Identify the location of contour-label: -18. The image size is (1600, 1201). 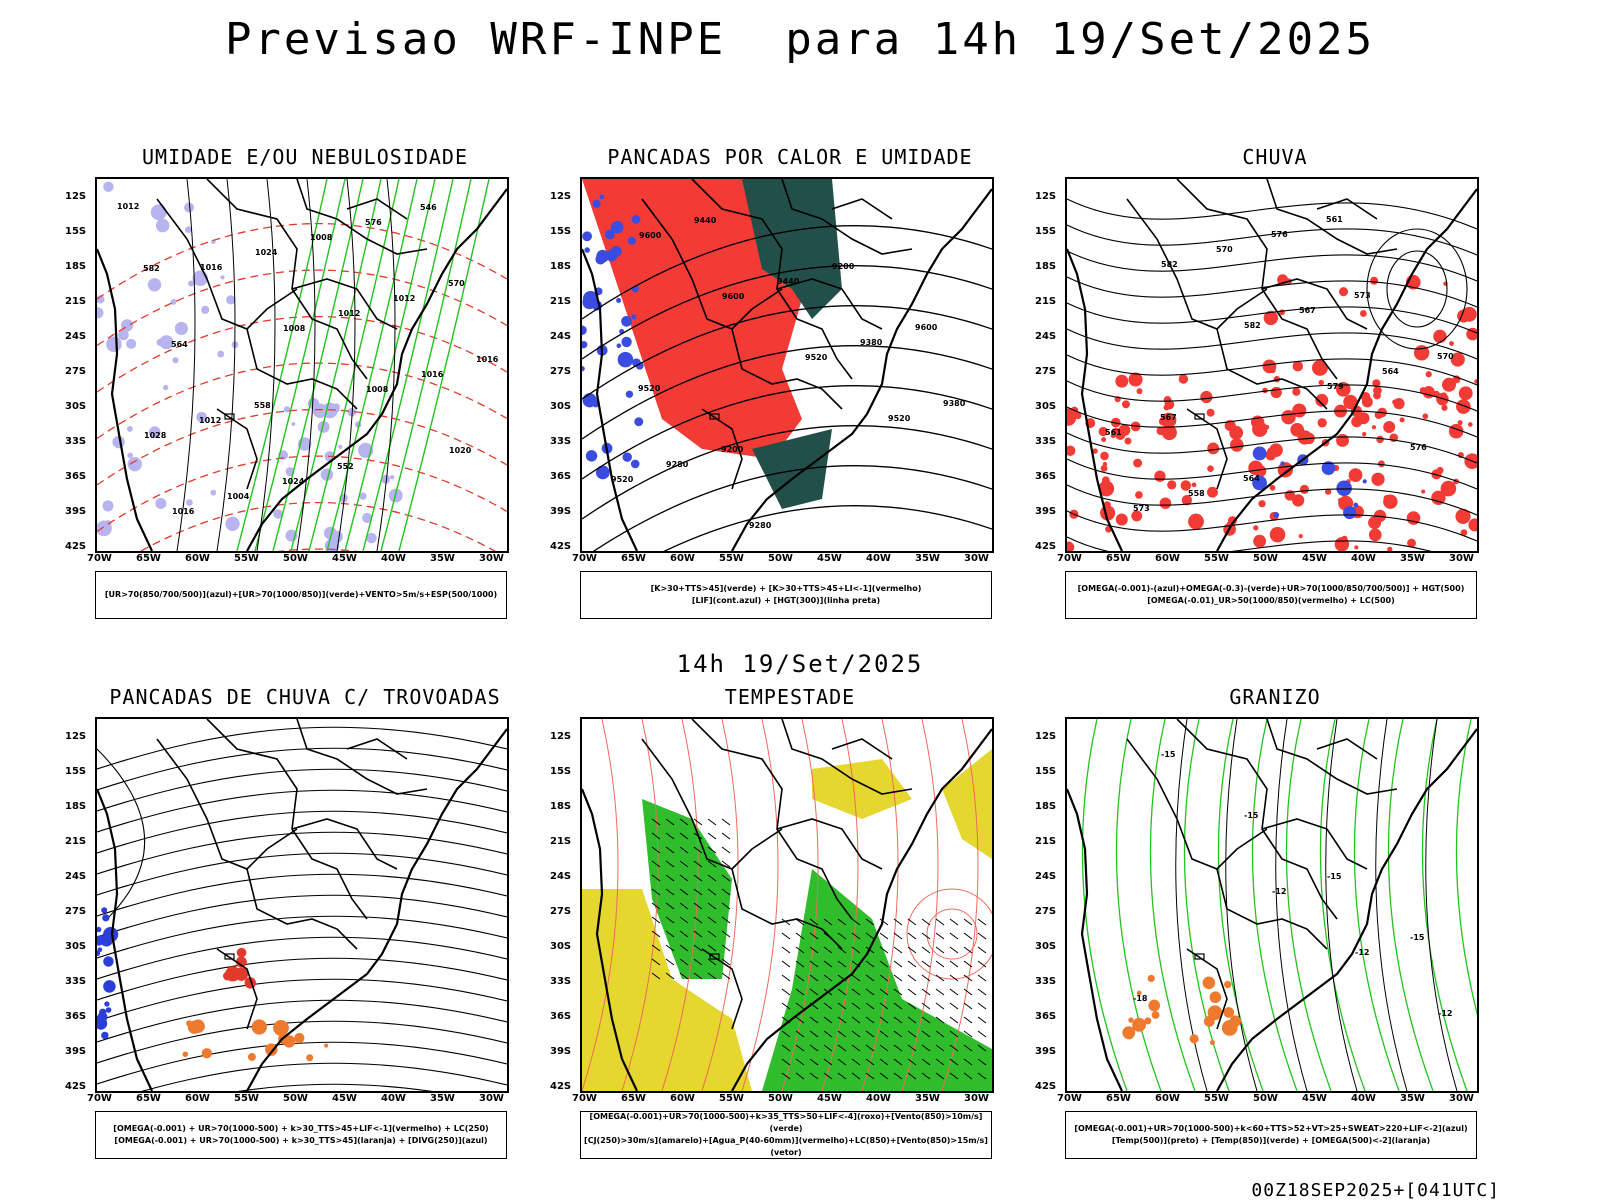
(1140, 998).